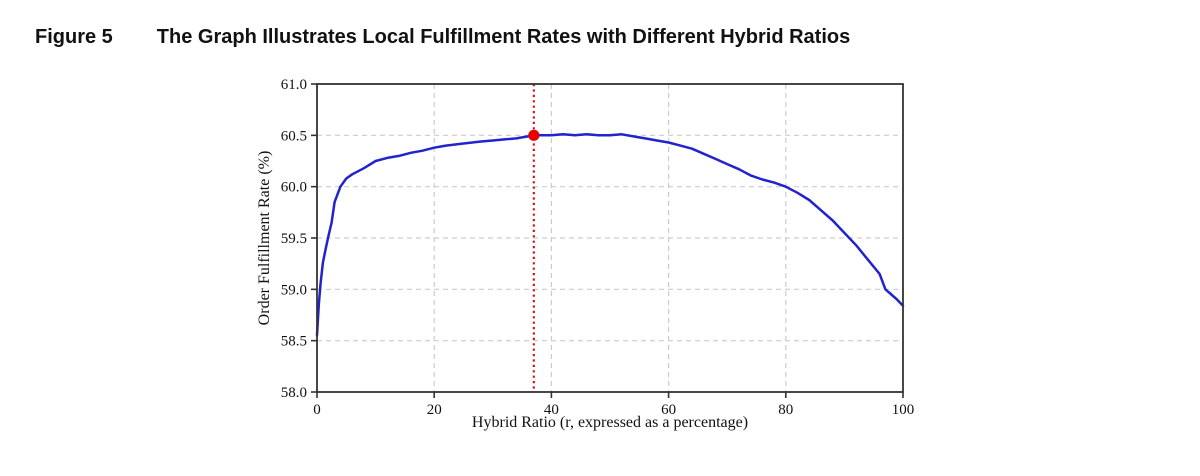  What do you see at coordinates (294, 188) in the screenshot?
I see `y-tick-label: 60.0` at bounding box center [294, 188].